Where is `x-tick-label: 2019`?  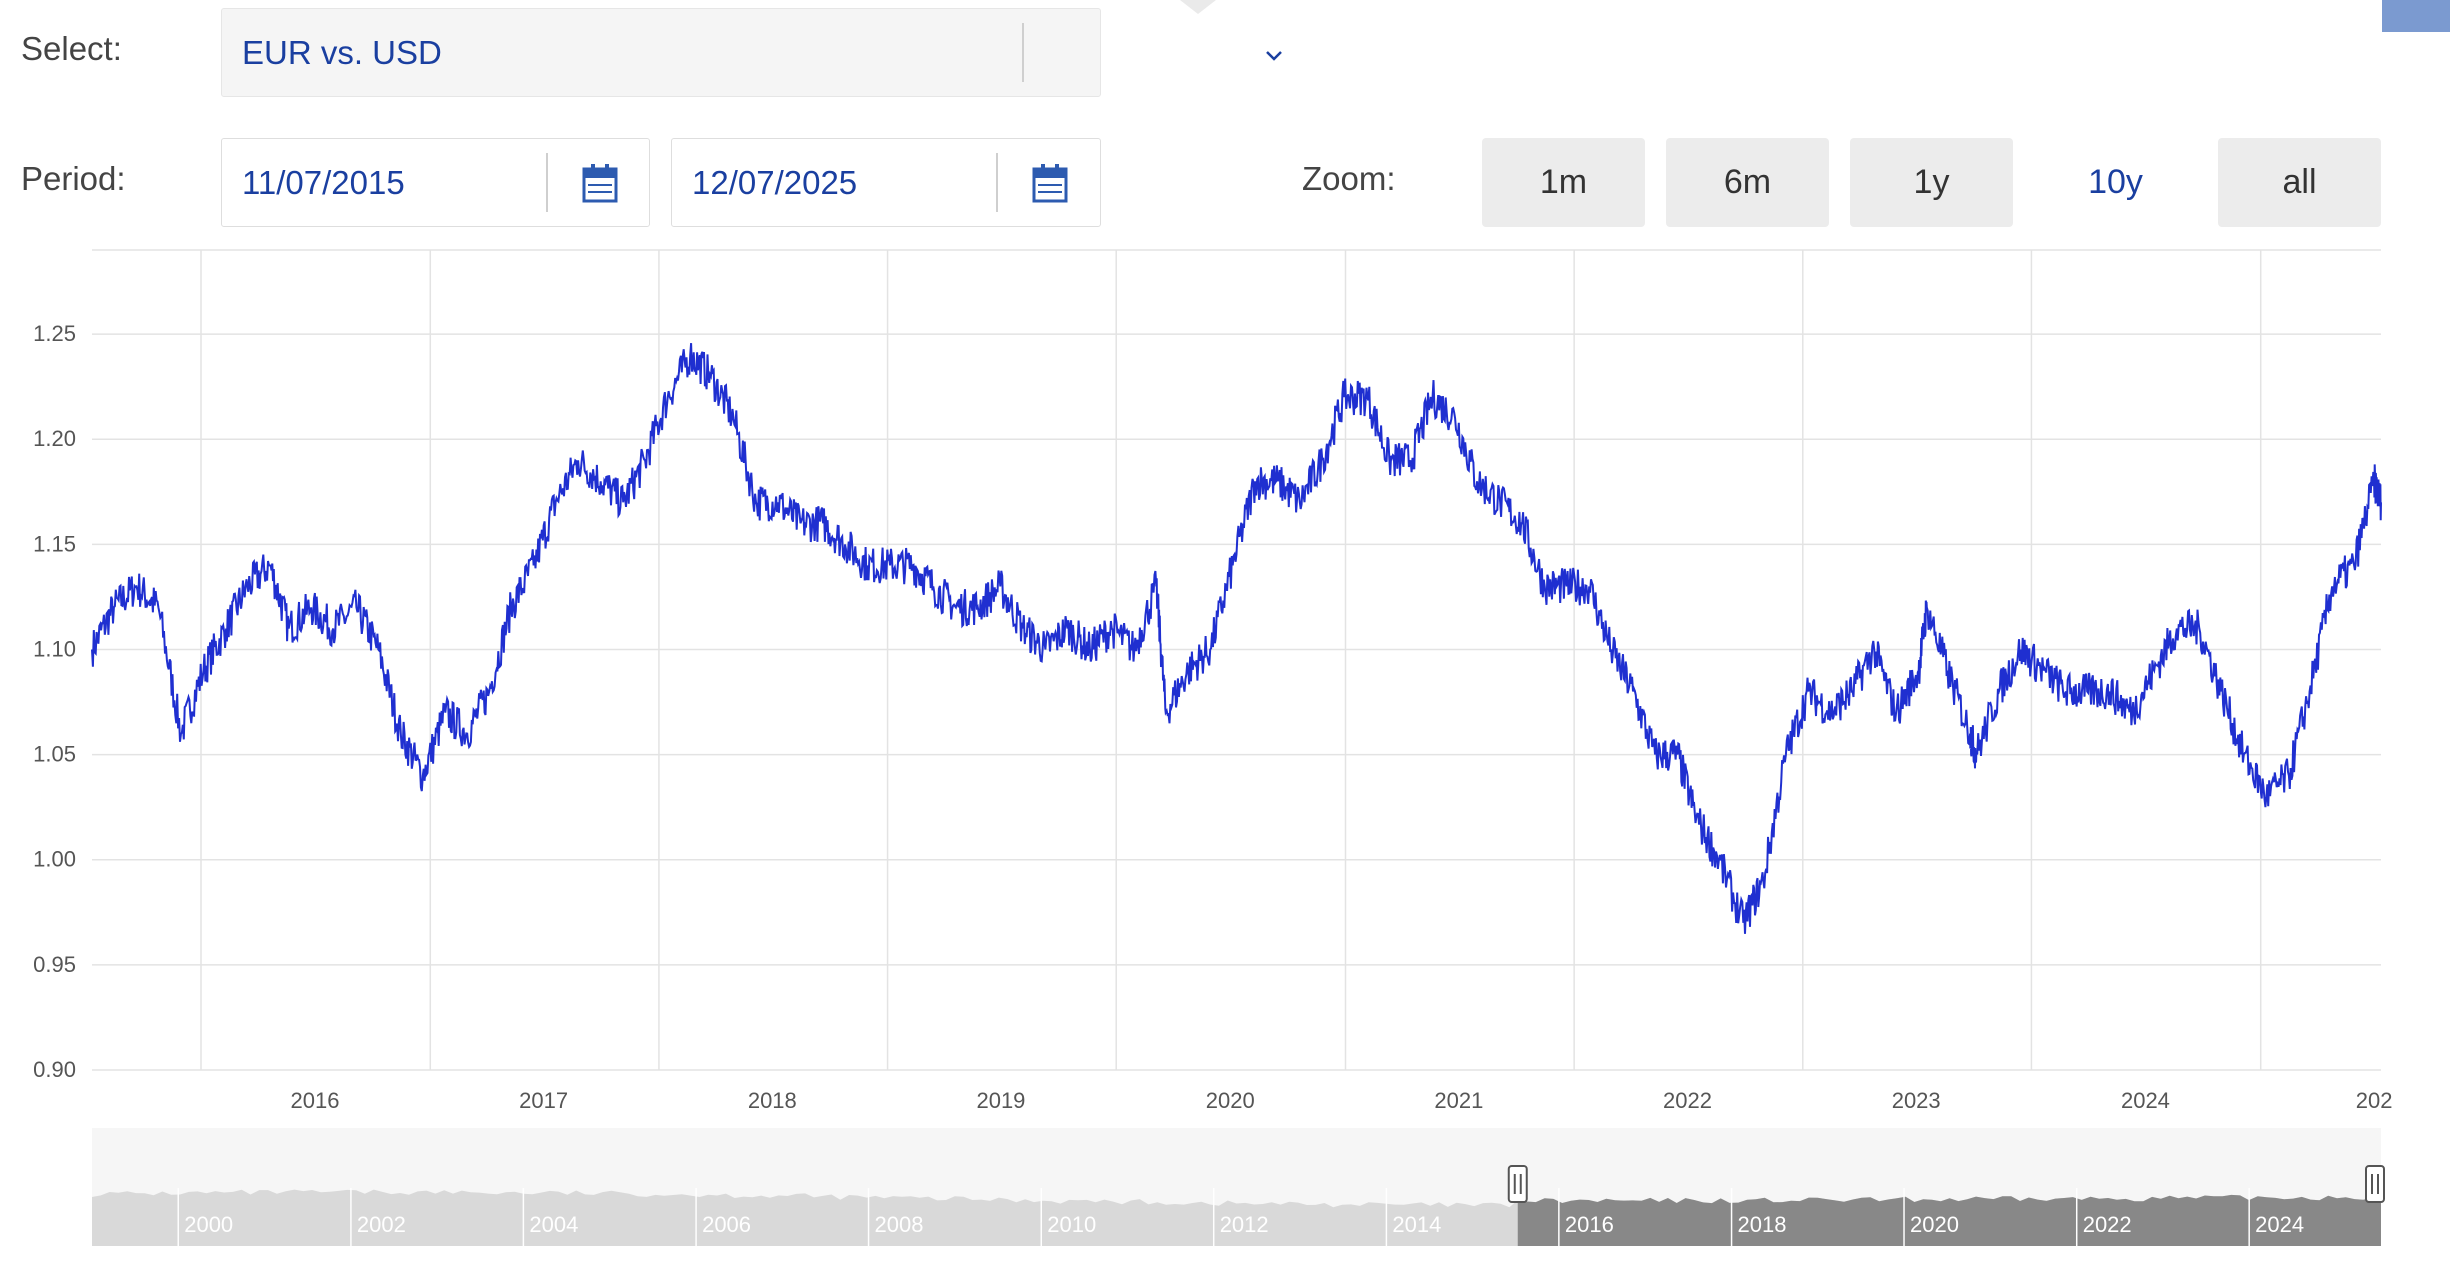
x-tick-label: 2019 is located at coordinates (1000, 1100).